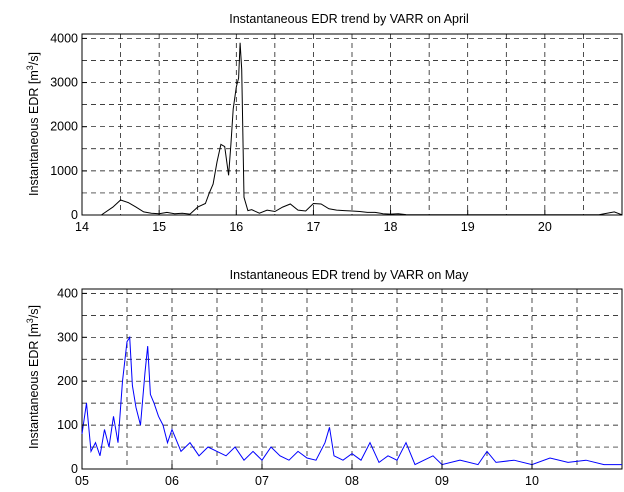 This screenshot has width=624, height=492. I want to click on april-y-axis-label: Instantaneous EDR [m3/s], so click(33, 124).